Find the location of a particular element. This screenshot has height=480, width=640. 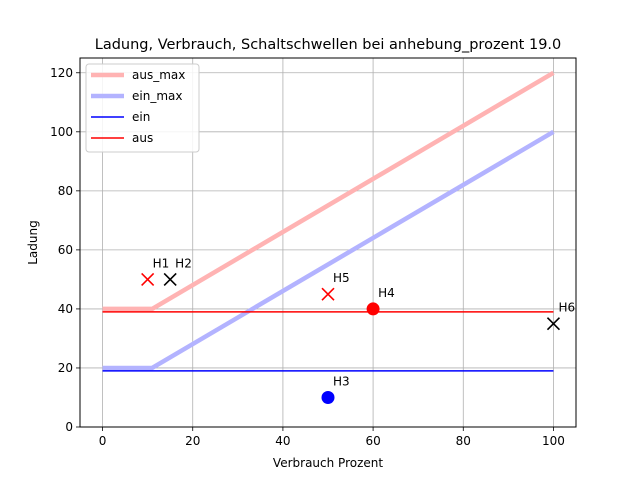

data-point-H3 is located at coordinates (328, 397).